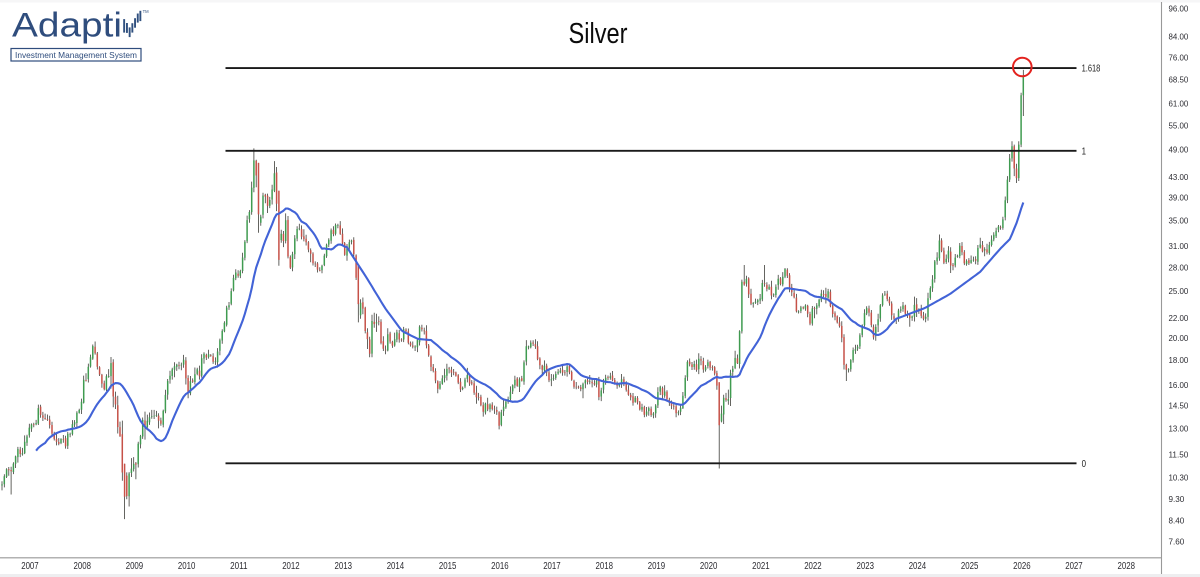 Image resolution: width=1200 pixels, height=577 pixels. I want to click on svg-text: 28.00, so click(1179, 267).